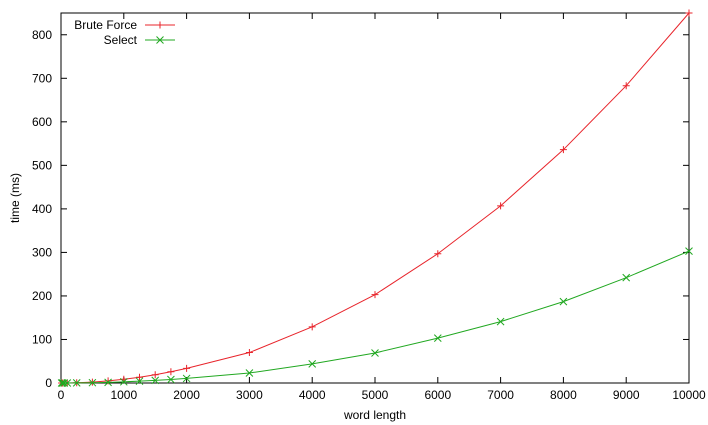  What do you see at coordinates (689, 395) in the screenshot?
I see `x-tick-label: 10000` at bounding box center [689, 395].